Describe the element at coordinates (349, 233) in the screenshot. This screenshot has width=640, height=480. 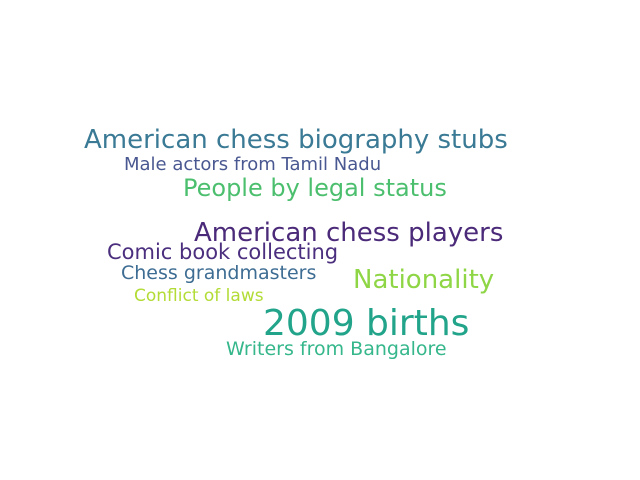
I see `word-american-chess-players: American chess players` at that location.